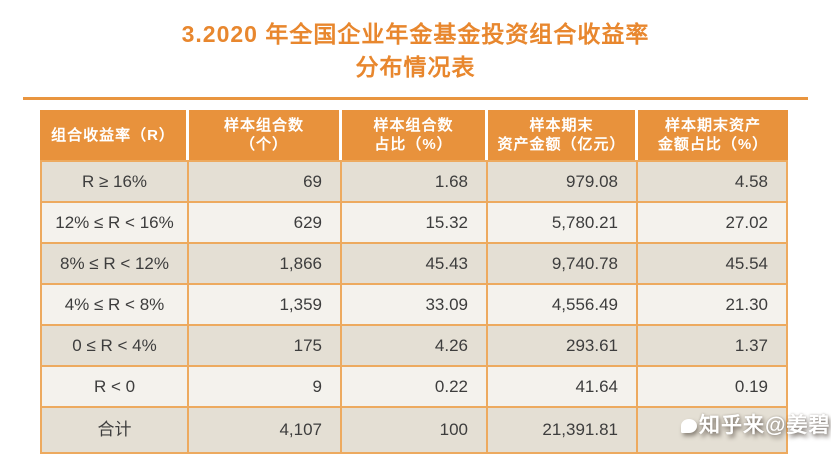 This screenshot has width=831, height=461. What do you see at coordinates (114, 263) in the screenshot?
I see `table-cell: 8% ≤ R < 12%` at bounding box center [114, 263].